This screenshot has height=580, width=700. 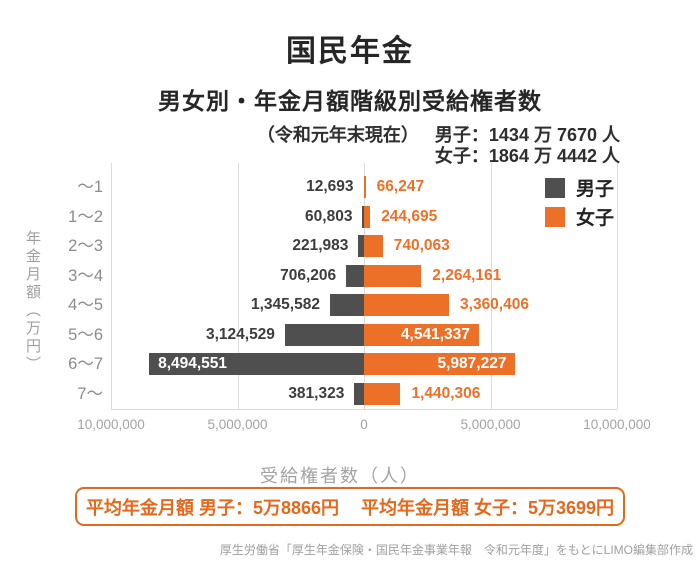 I want to click on category-label: 1～2, so click(x=85, y=216).